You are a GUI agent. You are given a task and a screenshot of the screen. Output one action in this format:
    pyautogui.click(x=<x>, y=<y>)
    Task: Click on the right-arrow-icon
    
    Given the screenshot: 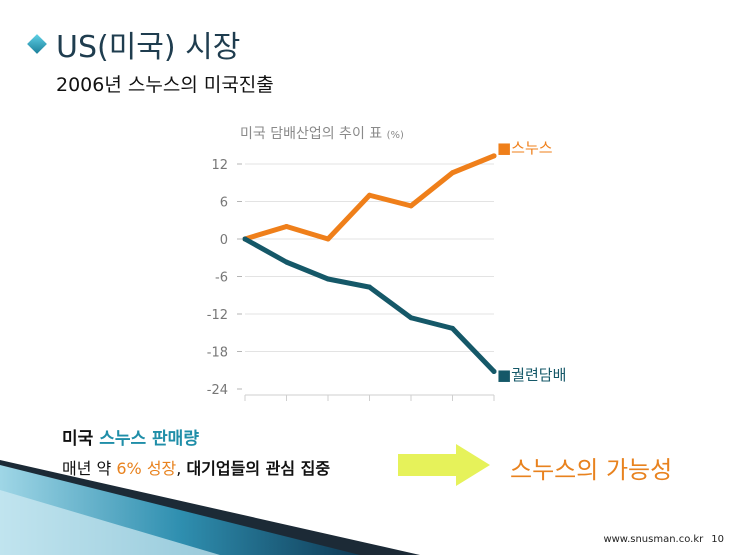 What is the action you would take?
    pyautogui.click(x=444, y=465)
    